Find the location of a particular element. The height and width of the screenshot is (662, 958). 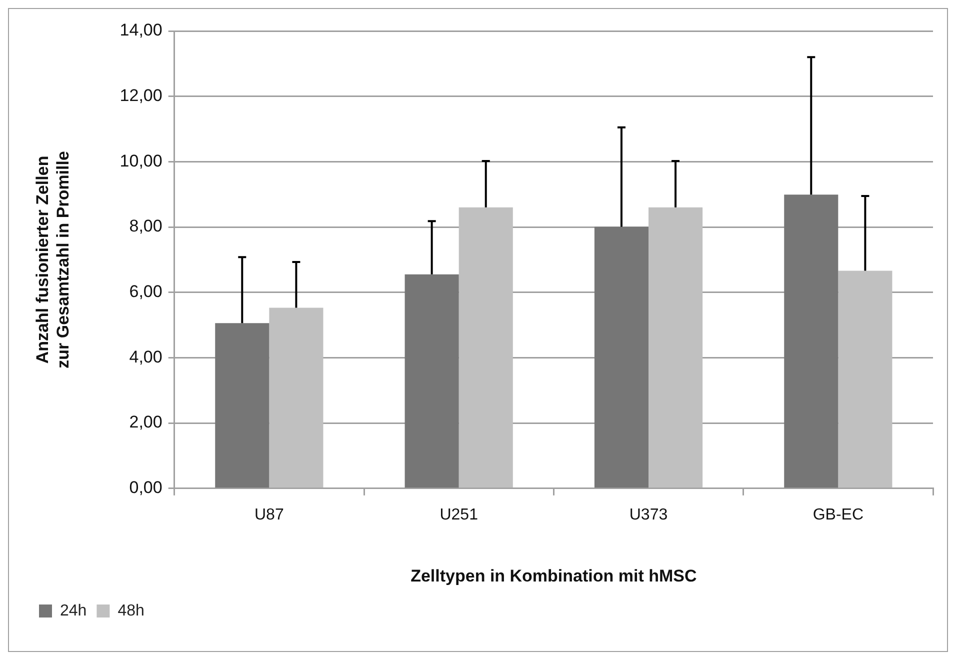

x-tick-label: U373 is located at coordinates (648, 515).